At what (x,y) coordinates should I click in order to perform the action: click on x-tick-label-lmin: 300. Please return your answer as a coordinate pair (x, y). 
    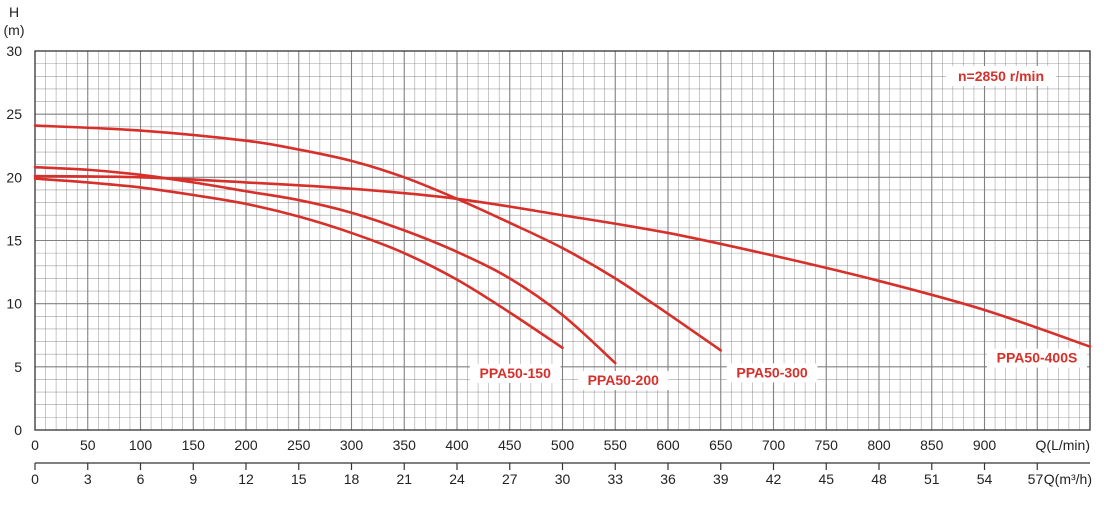
    Looking at the image, I should click on (352, 445).